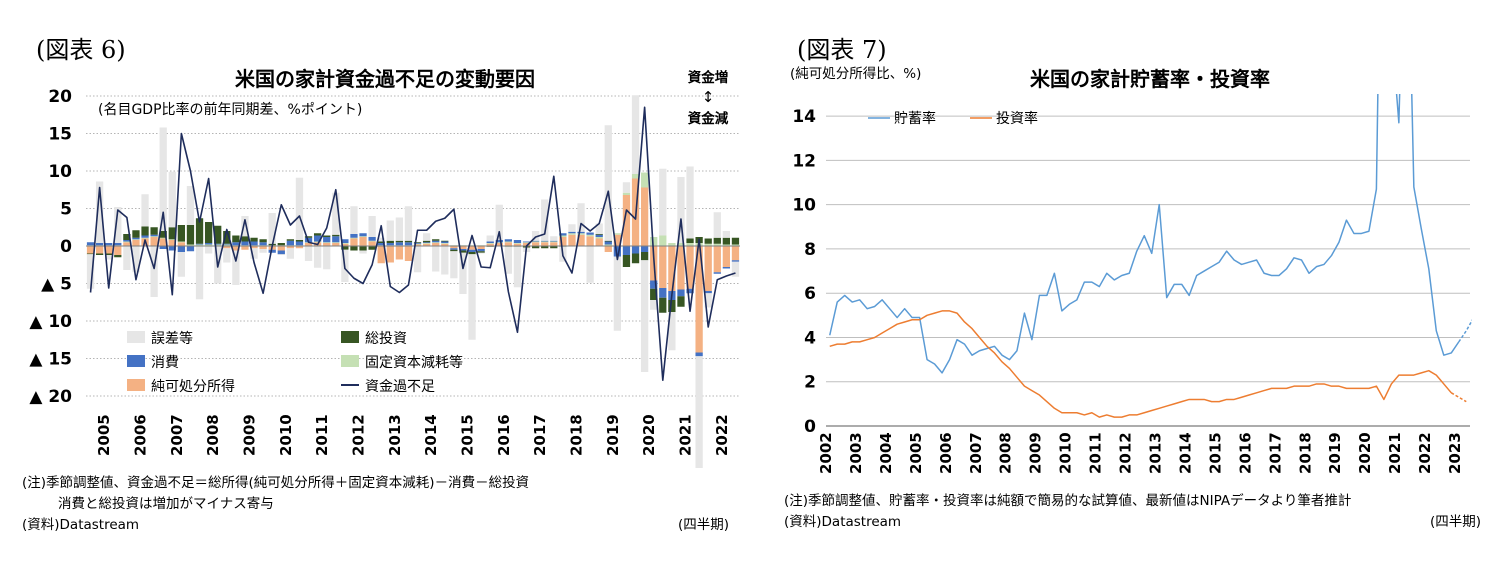 The image size is (1510, 568). What do you see at coordinates (468, 435) in the screenshot?
I see `chart1-x-tick: 2015` at bounding box center [468, 435].